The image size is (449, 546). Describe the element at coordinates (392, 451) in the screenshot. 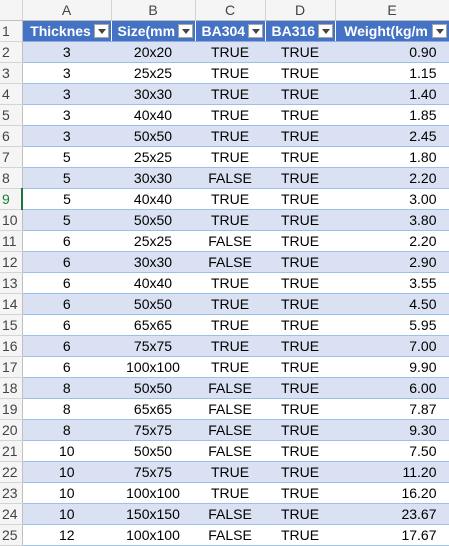

I see `cell-weight: 7.50` at that location.